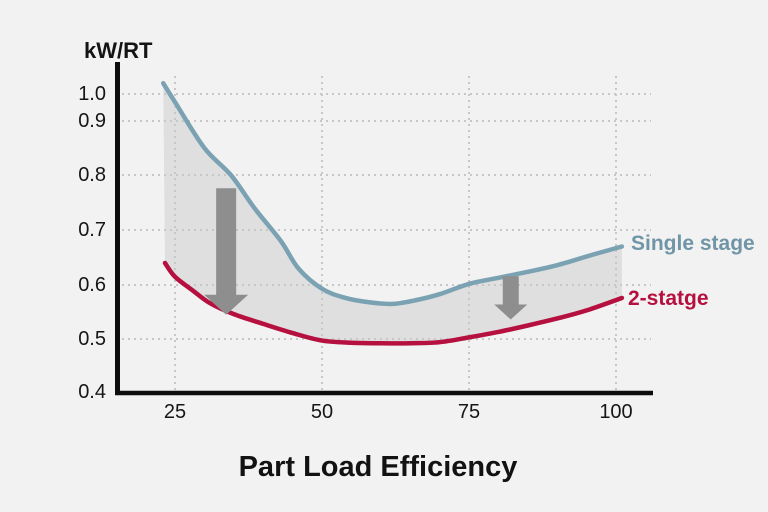  I want to click on x-tick-label: 50, so click(322, 412).